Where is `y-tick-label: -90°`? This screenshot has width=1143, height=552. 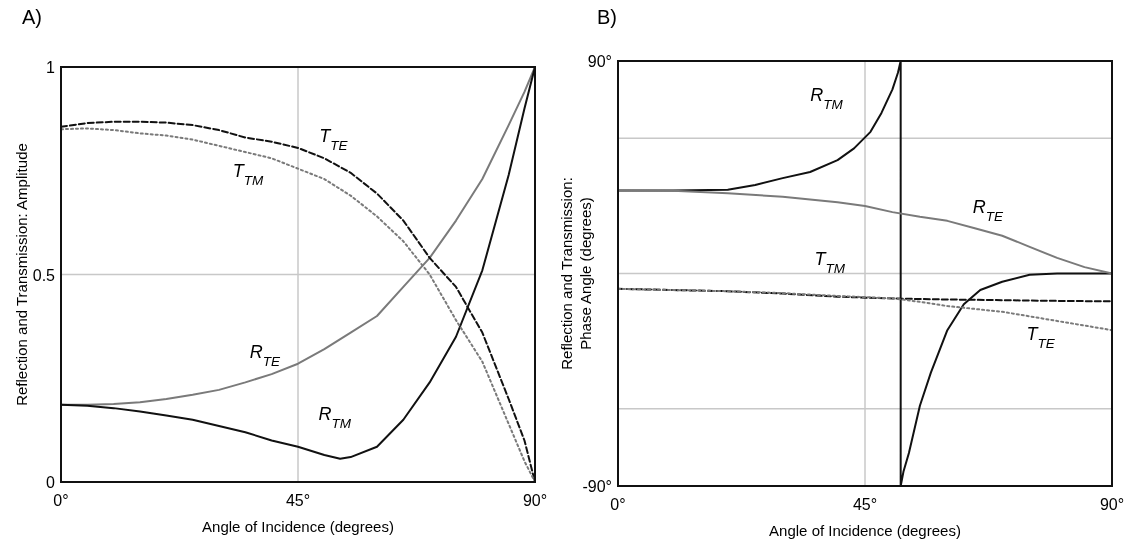
y-tick-label: -90° is located at coordinates (597, 486).